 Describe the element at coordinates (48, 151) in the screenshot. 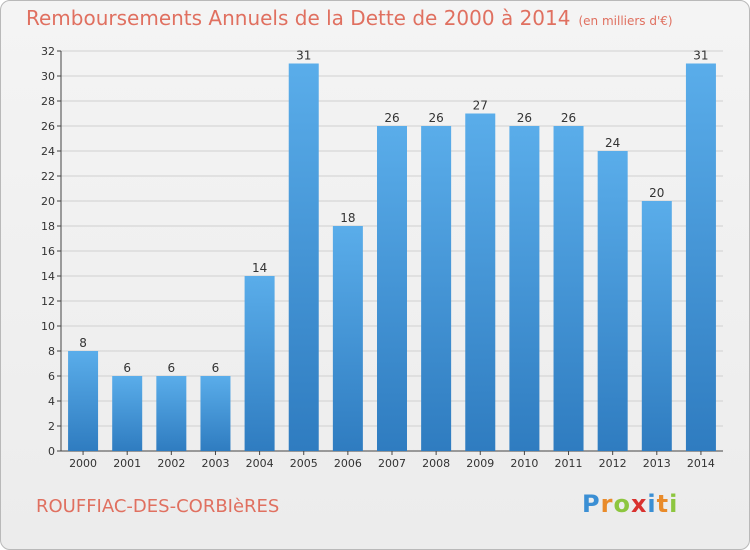

I see `y-tick-label: 24` at that location.